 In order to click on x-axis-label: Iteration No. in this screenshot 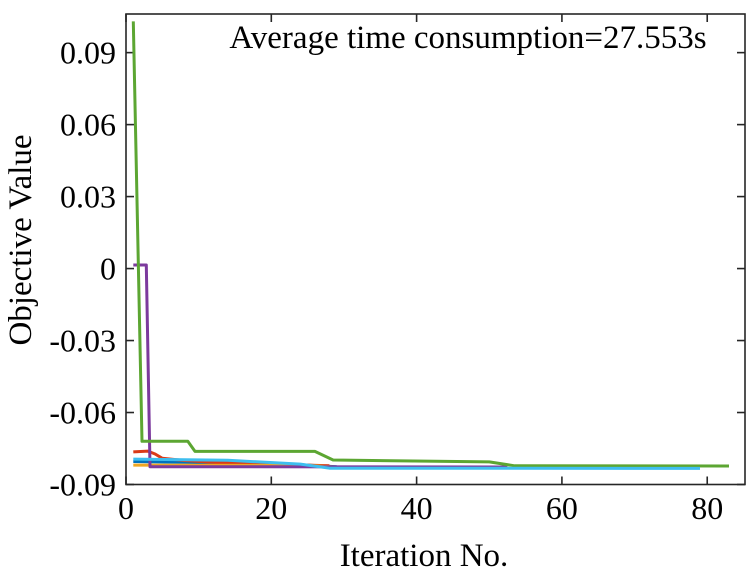, I will do `click(424, 556)`.